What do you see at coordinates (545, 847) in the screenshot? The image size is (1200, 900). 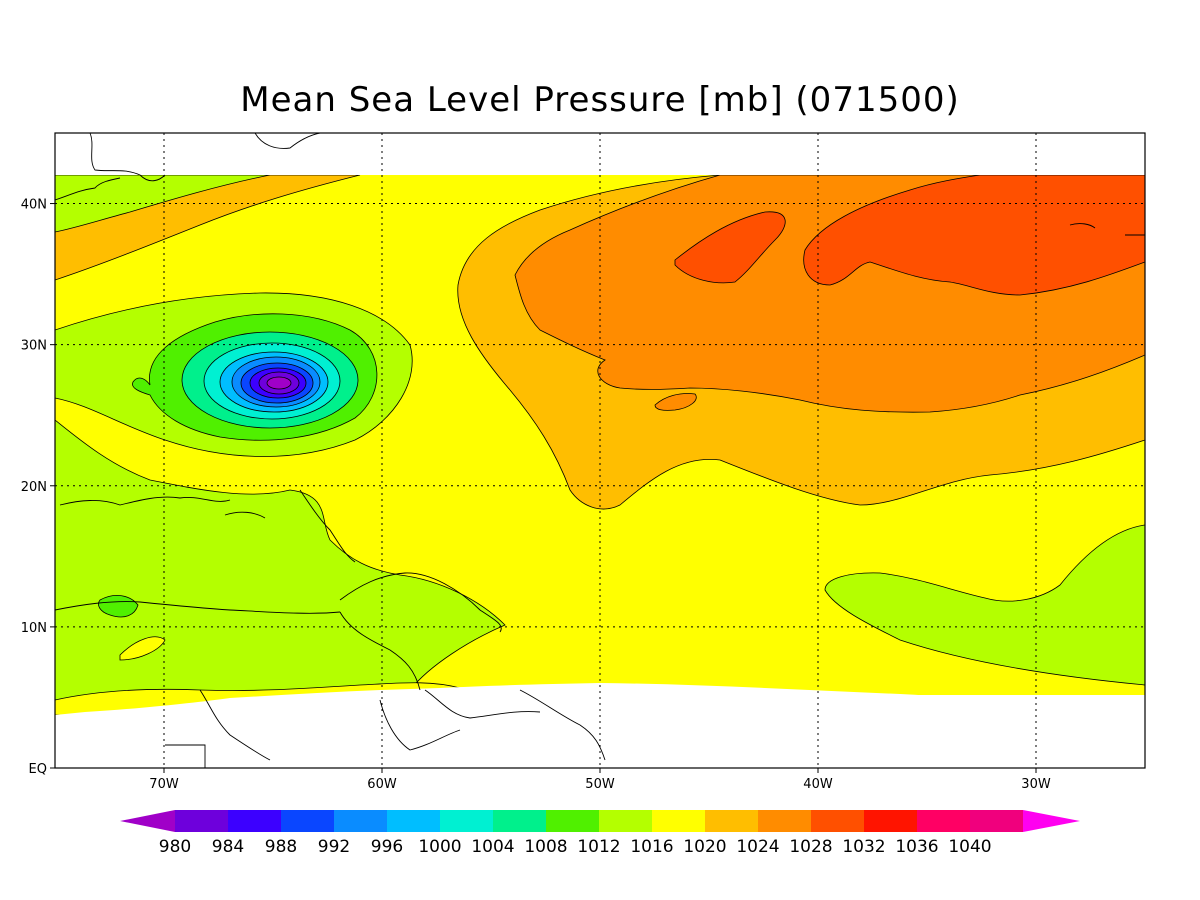 I see `colorbar-label: 1008` at bounding box center [545, 847].